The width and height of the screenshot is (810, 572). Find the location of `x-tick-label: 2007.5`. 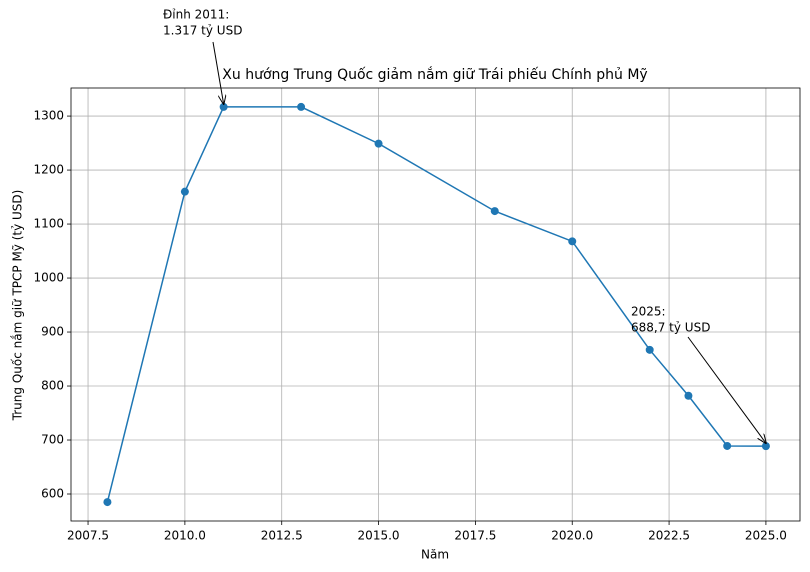

x-tick-label: 2007.5 is located at coordinates (88, 536).